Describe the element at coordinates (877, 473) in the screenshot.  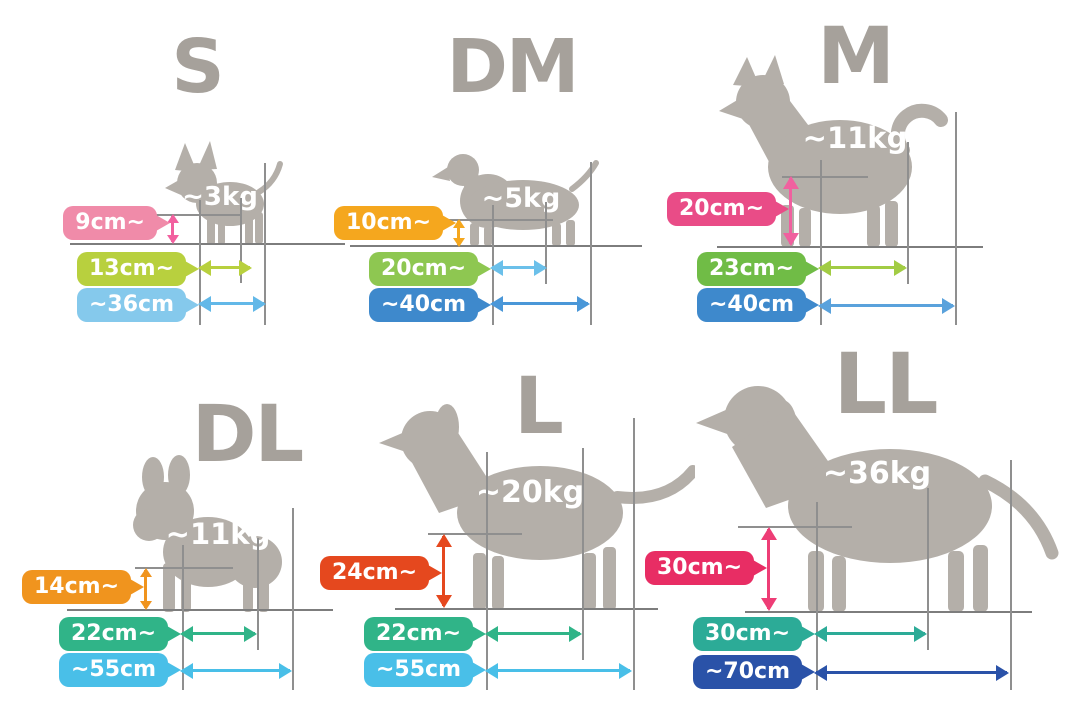
I see `weight-label: ~36kg` at that location.